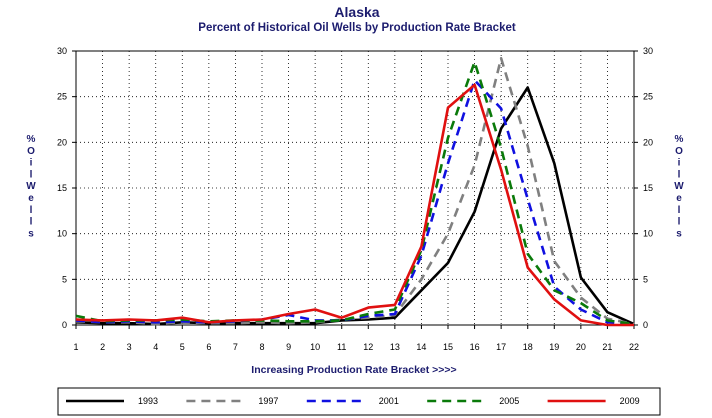 Image resolution: width=712 pixels, height=418 pixels. Describe the element at coordinates (448, 347) in the screenshot. I see `x-tick-label: 15` at that location.